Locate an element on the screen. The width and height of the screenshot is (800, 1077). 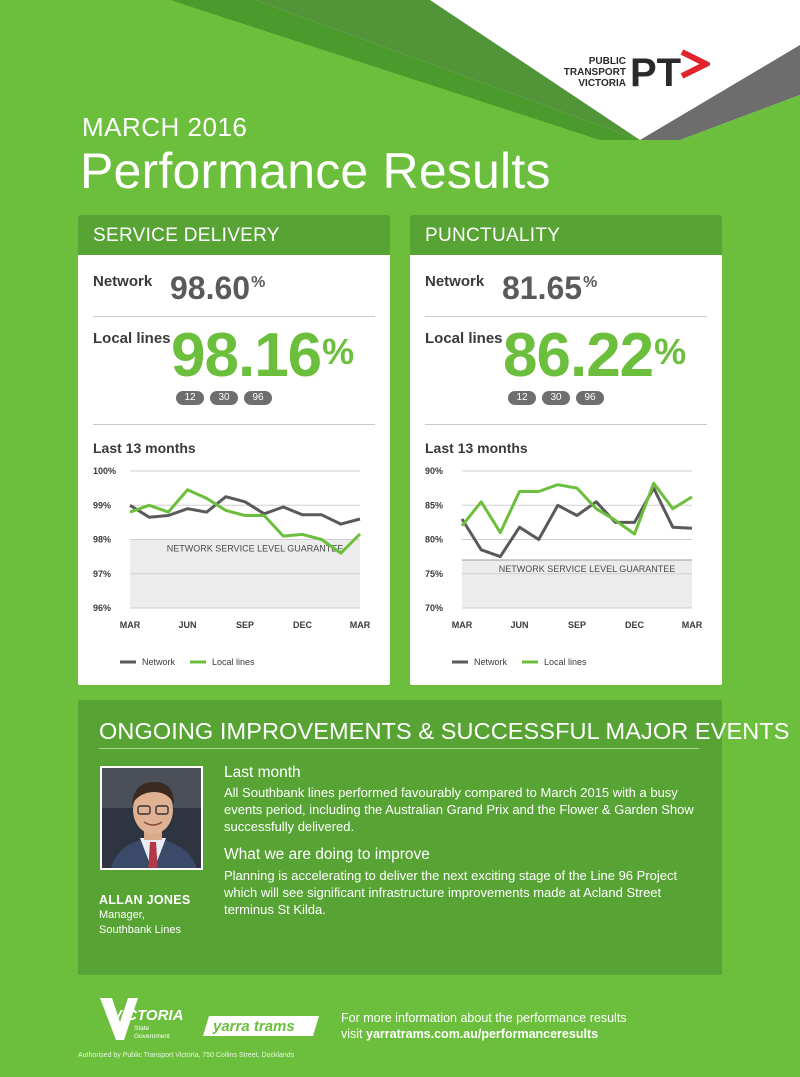
victoria-government-logo: VICTORIA State Government is located at coordinates (141, 1019).